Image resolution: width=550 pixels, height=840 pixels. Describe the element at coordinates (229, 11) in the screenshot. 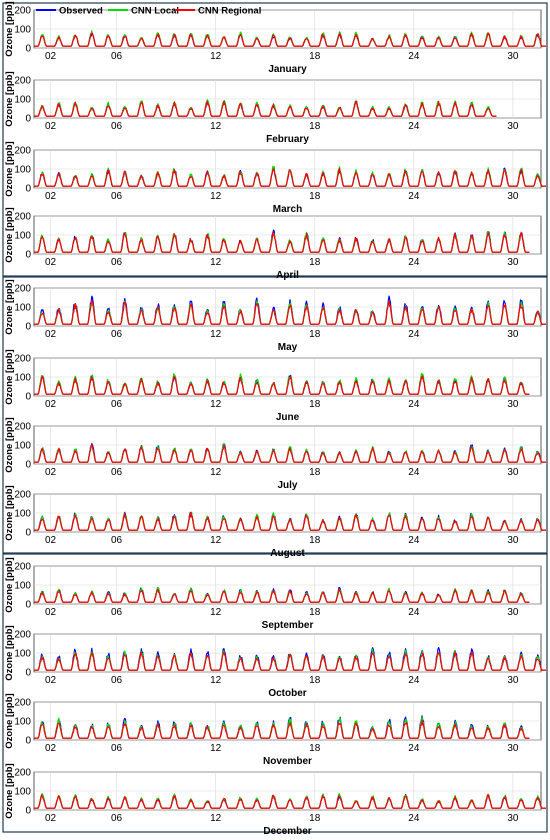

I see `legend-label: CNN Regional` at that location.